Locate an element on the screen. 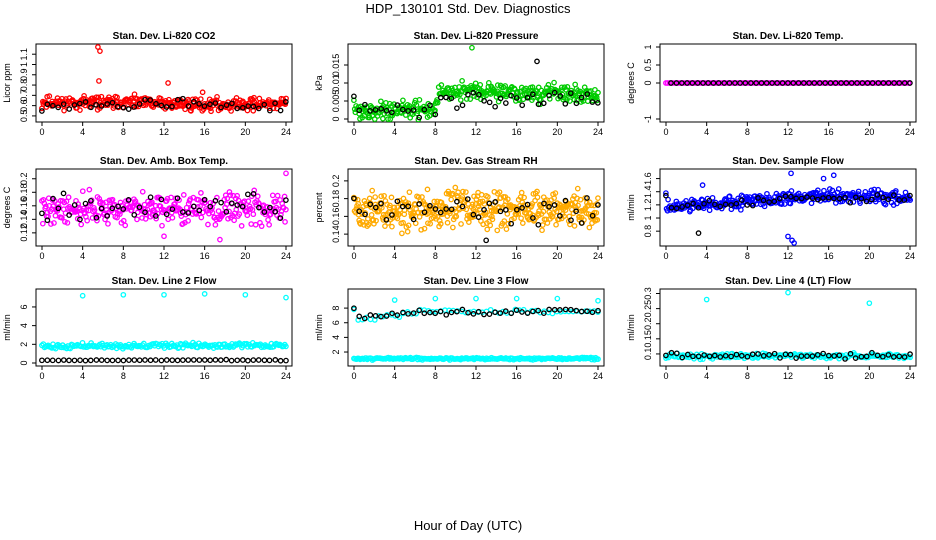 Image resolution: width=936 pixels, height=540 pixels. y-axis-label: degrees C is located at coordinates (7, 207).